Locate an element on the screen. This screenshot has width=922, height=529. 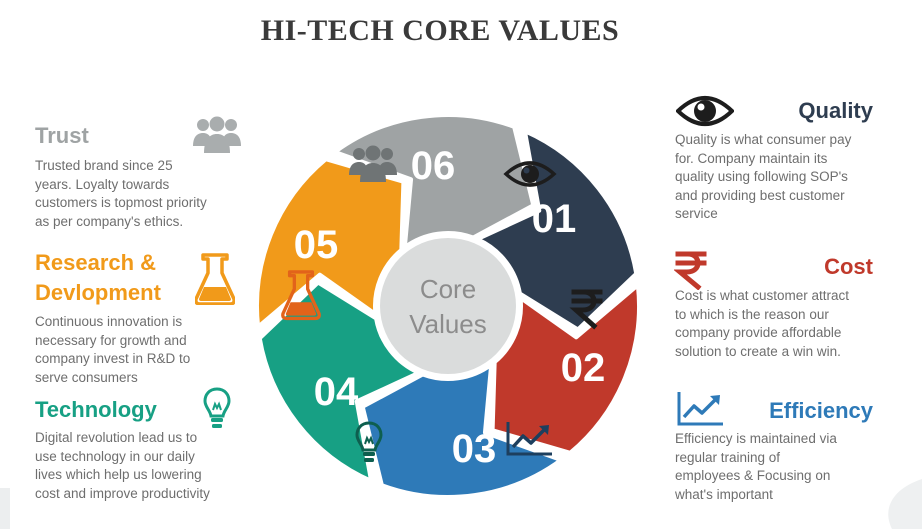
technology-heading: Technology is located at coordinates (96, 409).